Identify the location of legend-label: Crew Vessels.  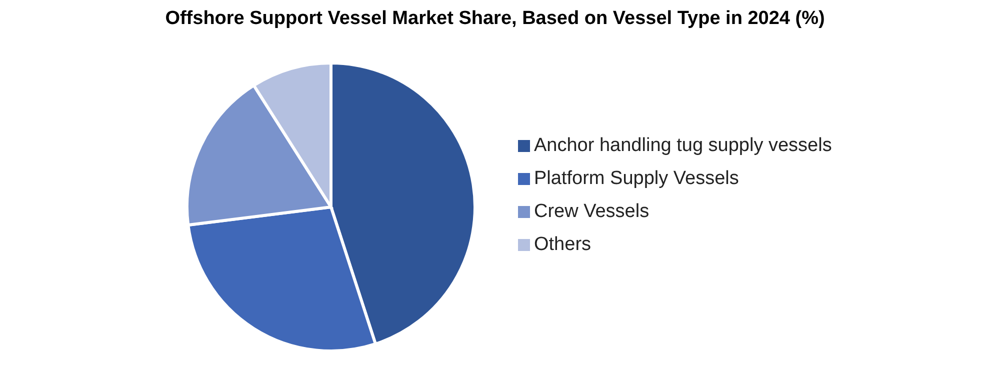
(592, 211).